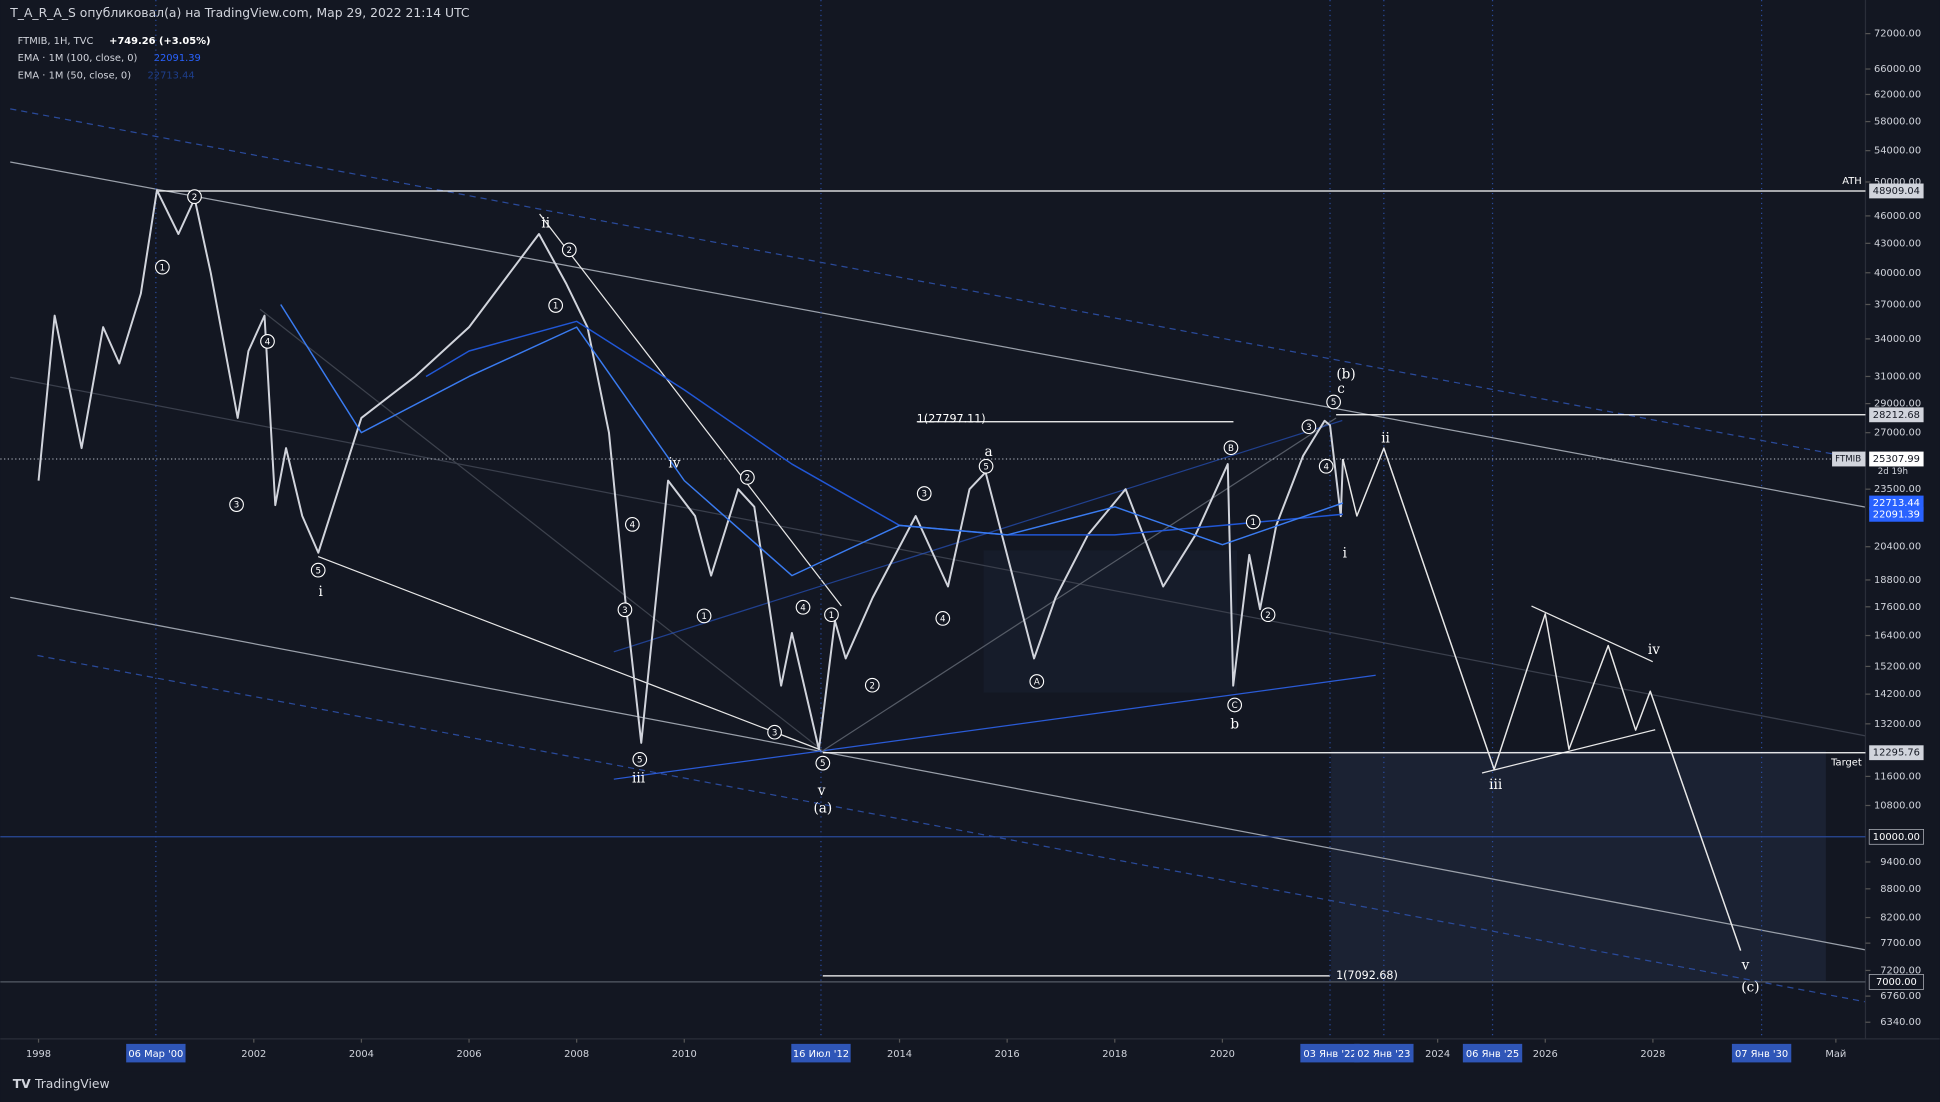 The width and height of the screenshot is (1940, 1102). I want to click on footer-brand: TradingView, so click(72, 1084).